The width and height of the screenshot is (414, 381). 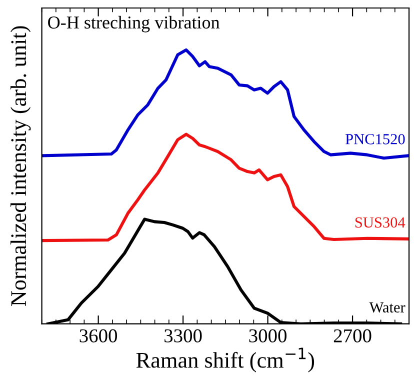 What do you see at coordinates (20, 166) in the screenshot?
I see `y-axis-title: Normalized intensity (arb. unit)` at bounding box center [20, 166].